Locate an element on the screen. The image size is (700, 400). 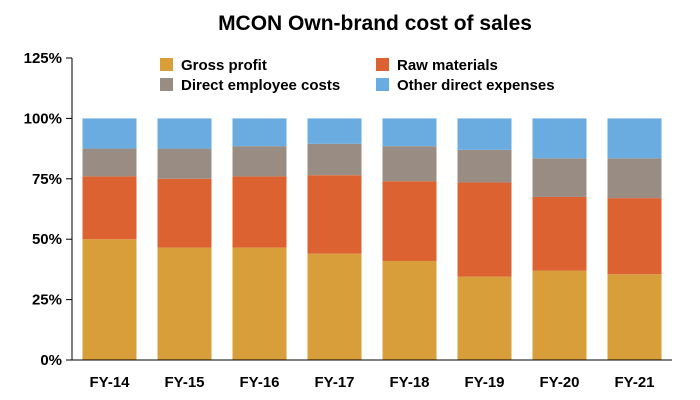
legend-label-series-0: Gross profit is located at coordinates (224, 65).